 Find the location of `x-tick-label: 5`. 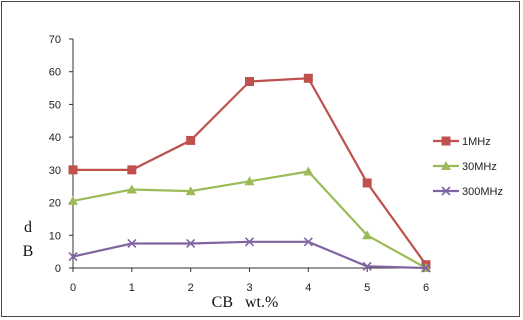

x-tick-label: 5 is located at coordinates (367, 288).